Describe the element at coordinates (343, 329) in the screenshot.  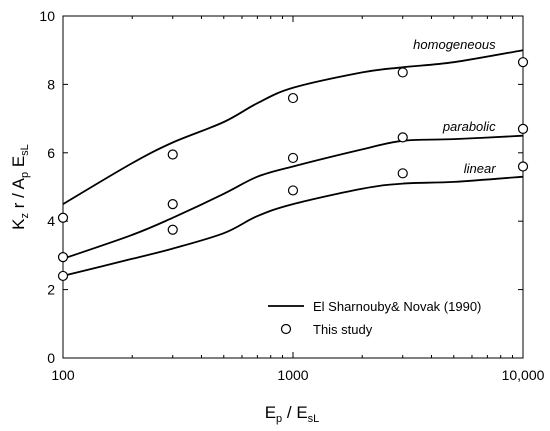
I see `legend-label-study: This study` at that location.